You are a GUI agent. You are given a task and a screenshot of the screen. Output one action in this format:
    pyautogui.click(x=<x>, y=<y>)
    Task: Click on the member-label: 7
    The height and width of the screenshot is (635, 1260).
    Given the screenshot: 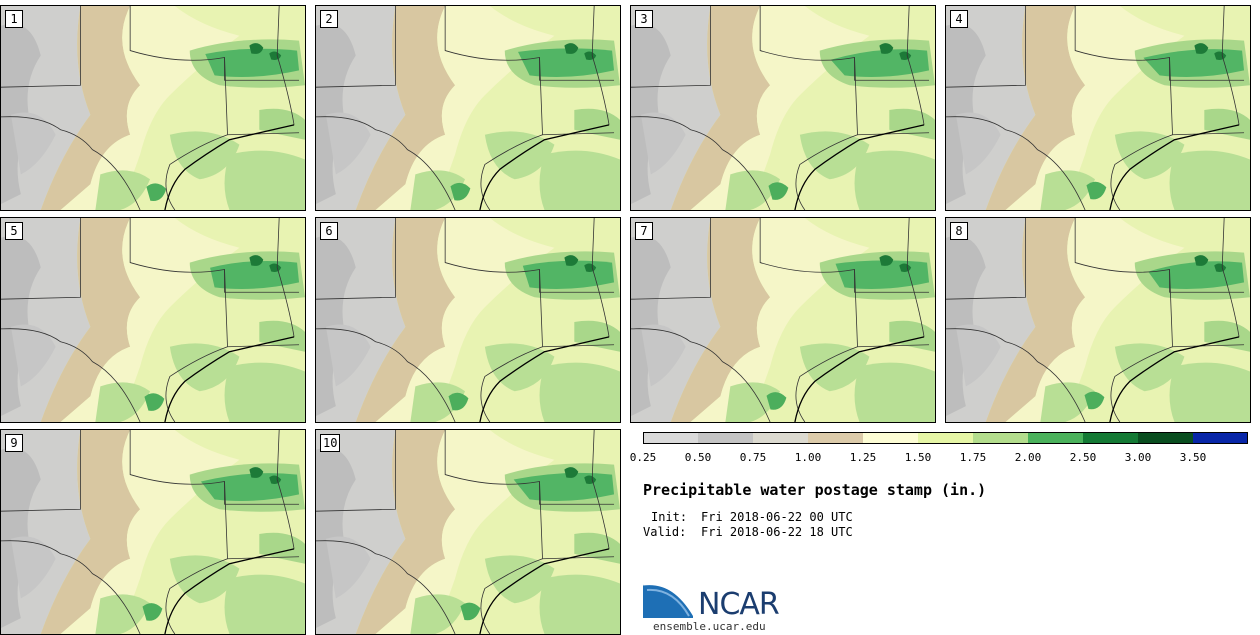 What is the action you would take?
    pyautogui.click(x=644, y=231)
    